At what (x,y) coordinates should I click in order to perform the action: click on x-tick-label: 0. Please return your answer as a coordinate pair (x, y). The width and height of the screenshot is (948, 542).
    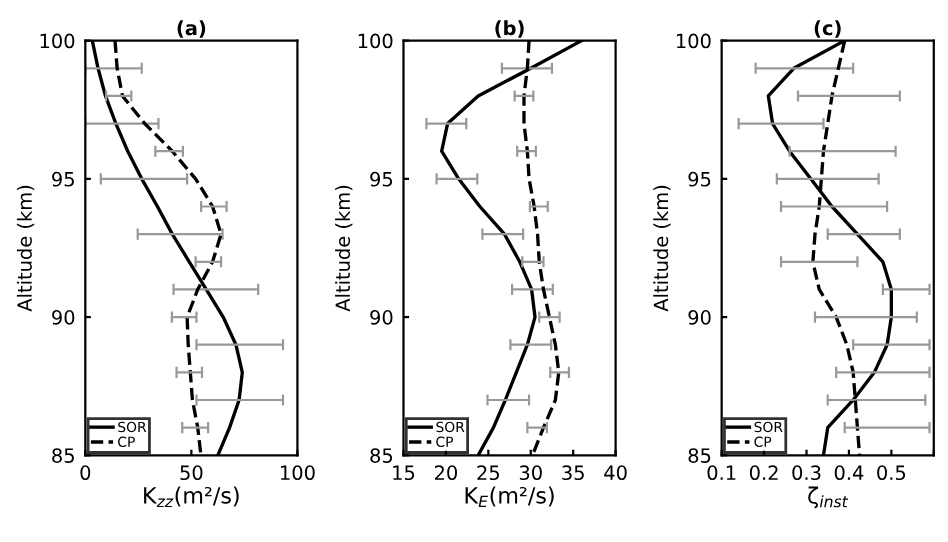
    Looking at the image, I should click on (85, 473).